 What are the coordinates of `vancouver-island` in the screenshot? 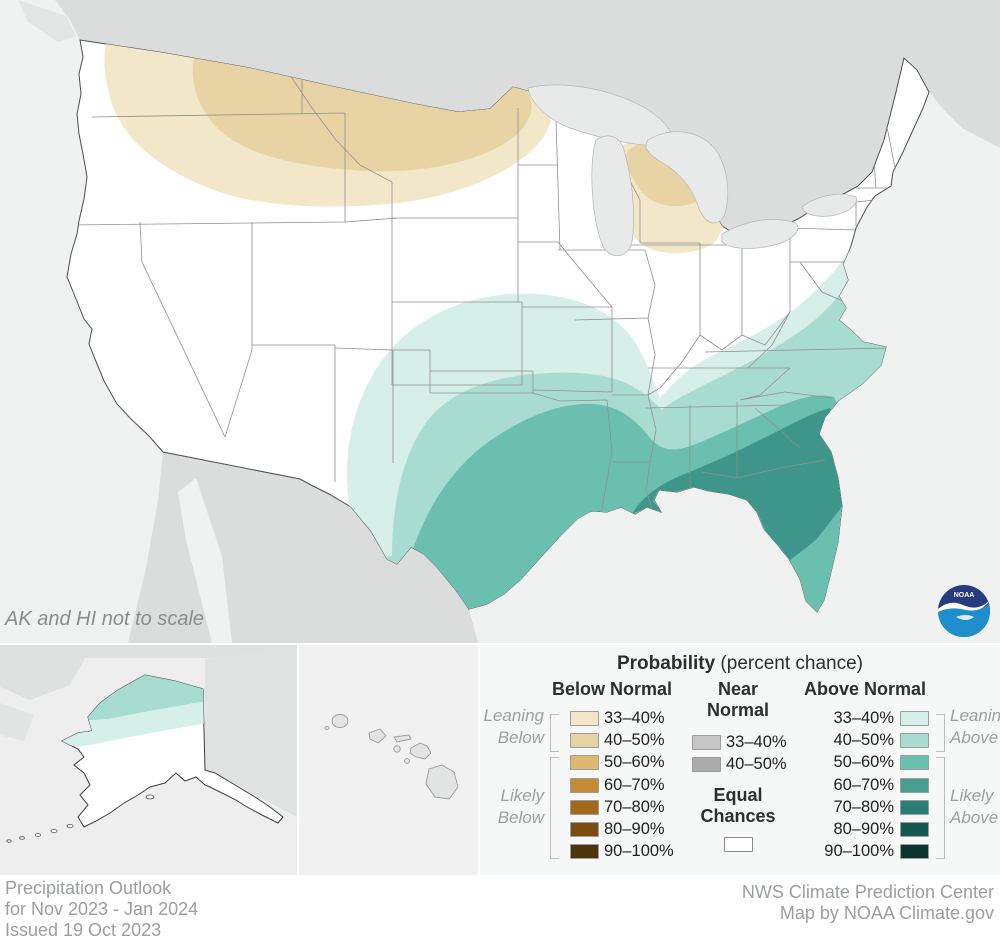 It's located at (47, 21).